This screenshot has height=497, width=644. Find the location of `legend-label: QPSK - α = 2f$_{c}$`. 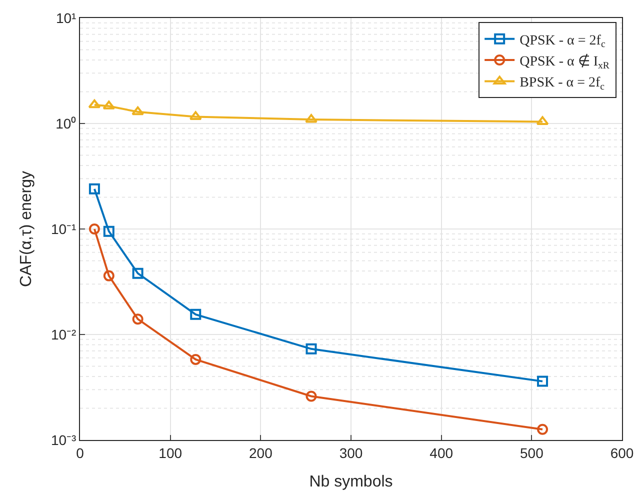

legend-label: QPSK - α = 2f$_{c}$ is located at coordinates (563, 41).